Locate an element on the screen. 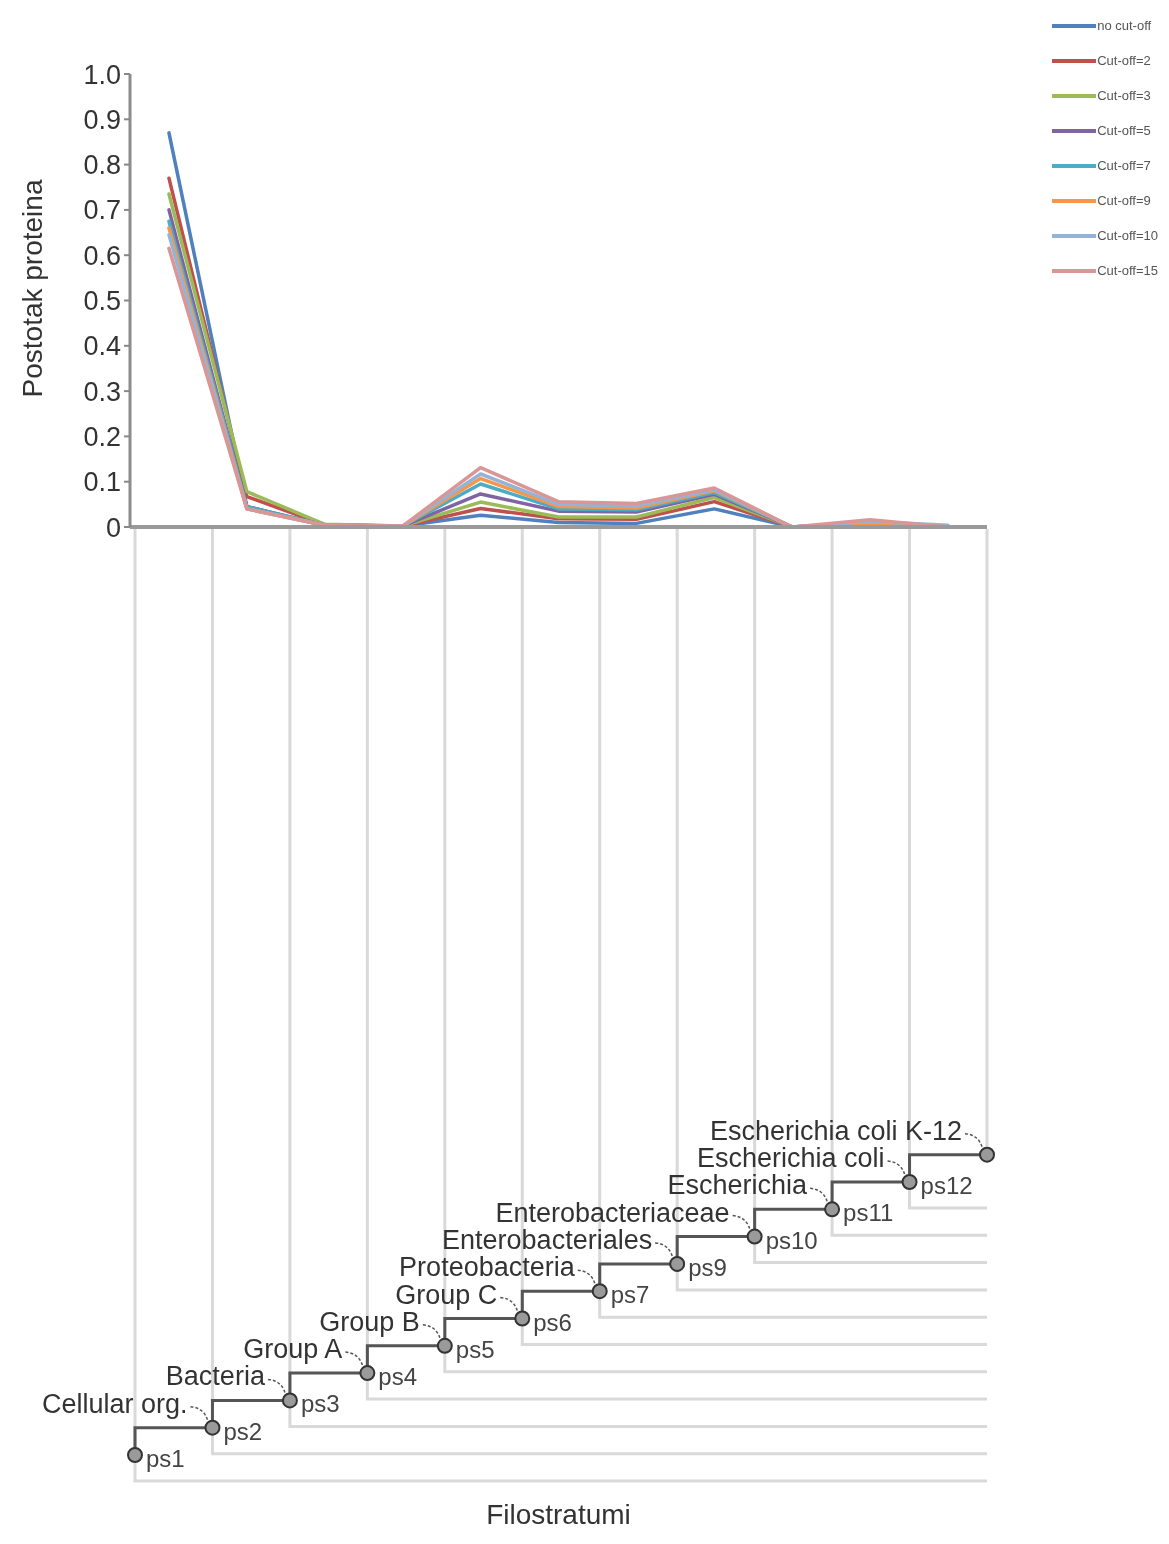 Image resolution: width=1169 pixels, height=1544 pixels. y-tick-label: 0.4 is located at coordinates (102, 346).